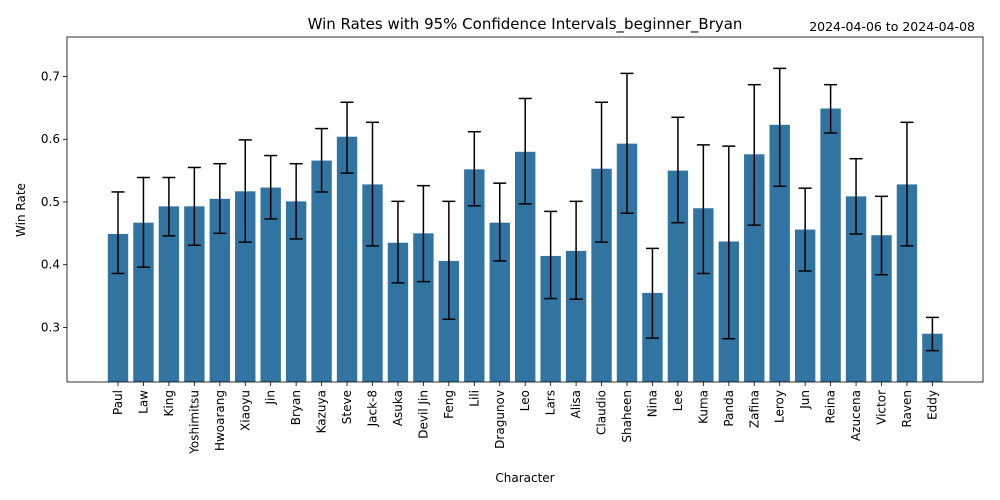  Describe the element at coordinates (50, 327) in the screenshot. I see `y-tick-label: 0.3` at that location.